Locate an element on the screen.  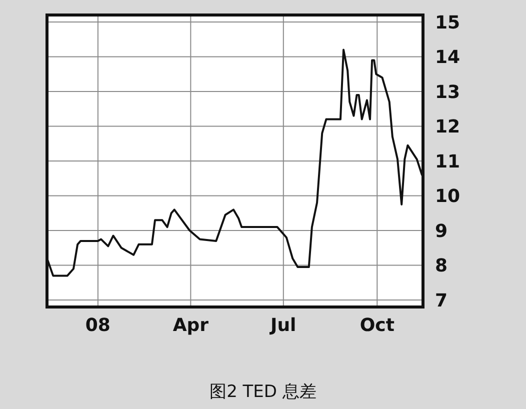
y-tick-label: 14 is located at coordinates (447, 57).